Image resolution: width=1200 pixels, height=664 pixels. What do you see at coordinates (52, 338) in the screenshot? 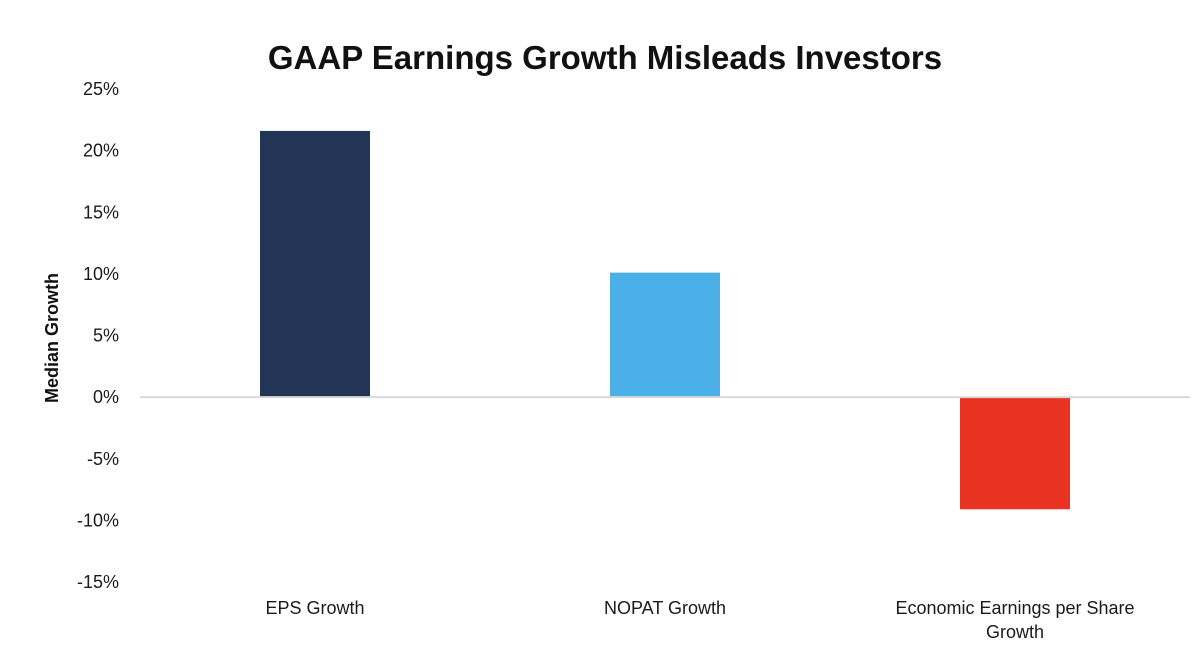
I see `y-axis-label: Median Growth` at bounding box center [52, 338].